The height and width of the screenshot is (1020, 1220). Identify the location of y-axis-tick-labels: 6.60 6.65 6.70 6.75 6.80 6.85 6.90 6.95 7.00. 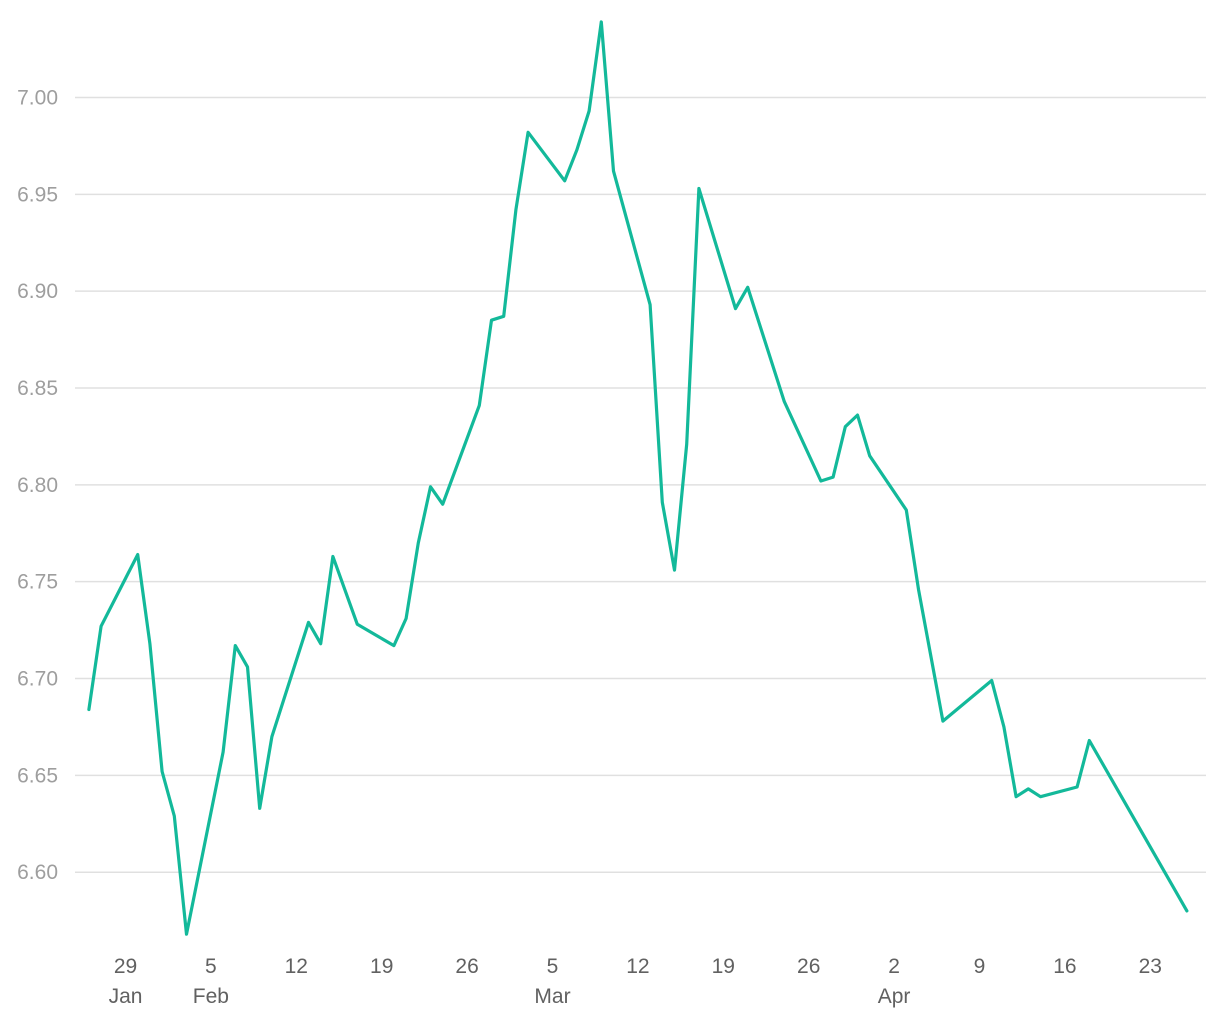
(37, 485).